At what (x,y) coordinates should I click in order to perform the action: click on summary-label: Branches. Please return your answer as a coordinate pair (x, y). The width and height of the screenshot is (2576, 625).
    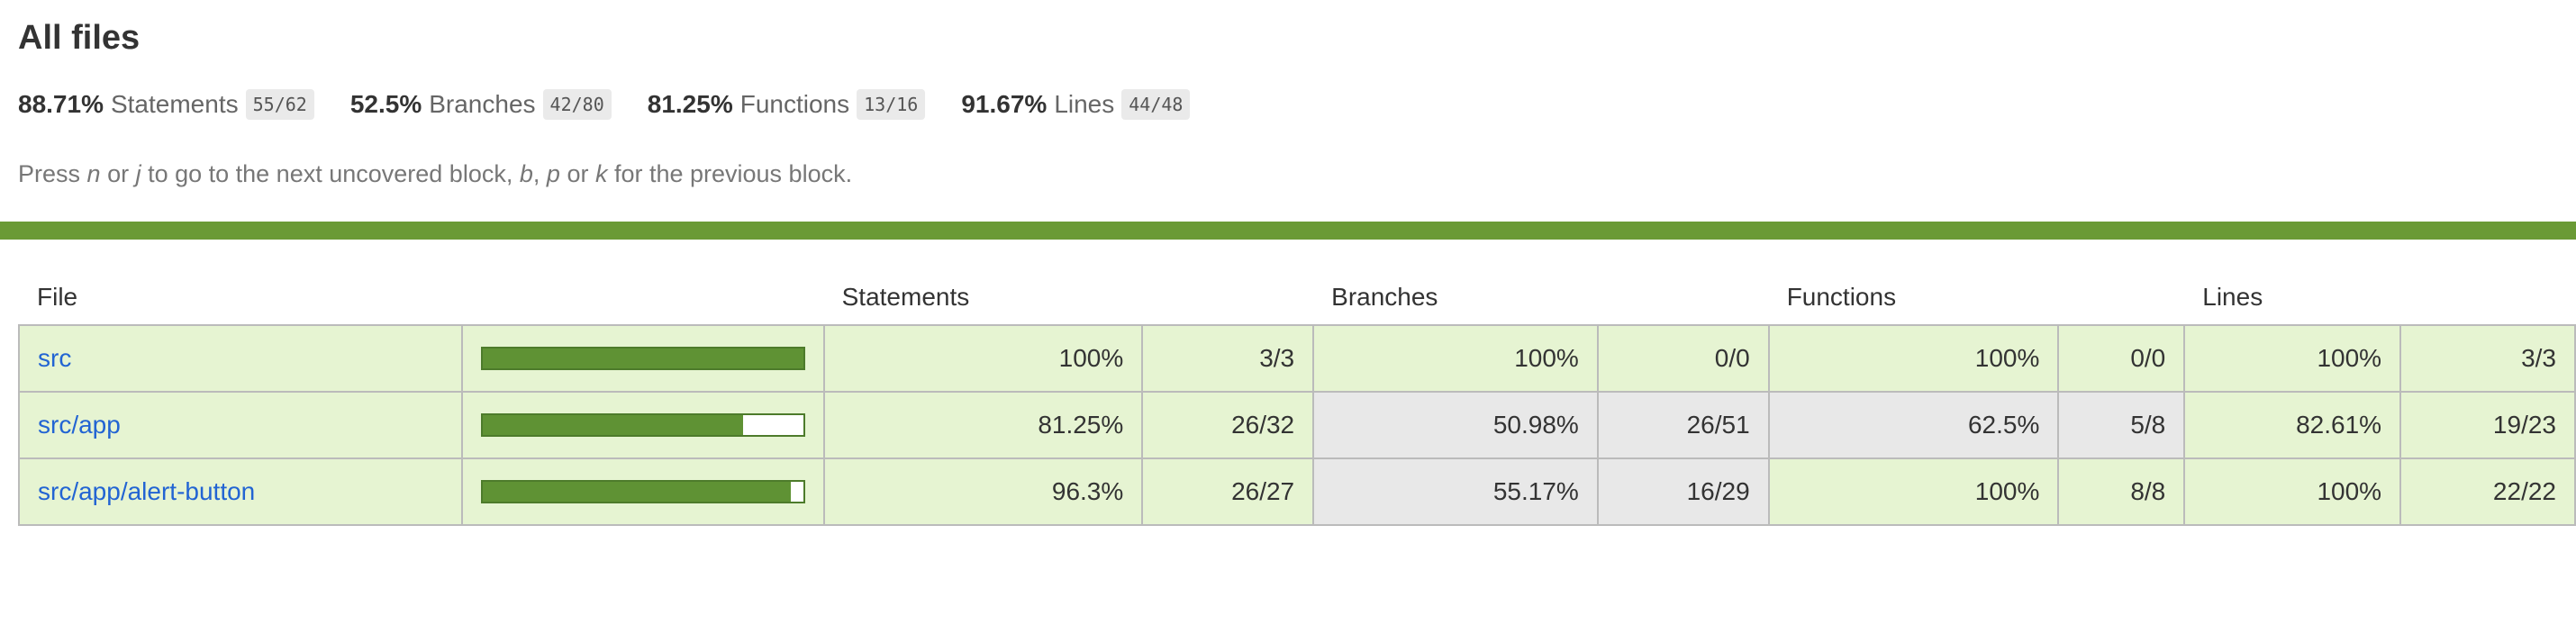
    Looking at the image, I should click on (483, 104).